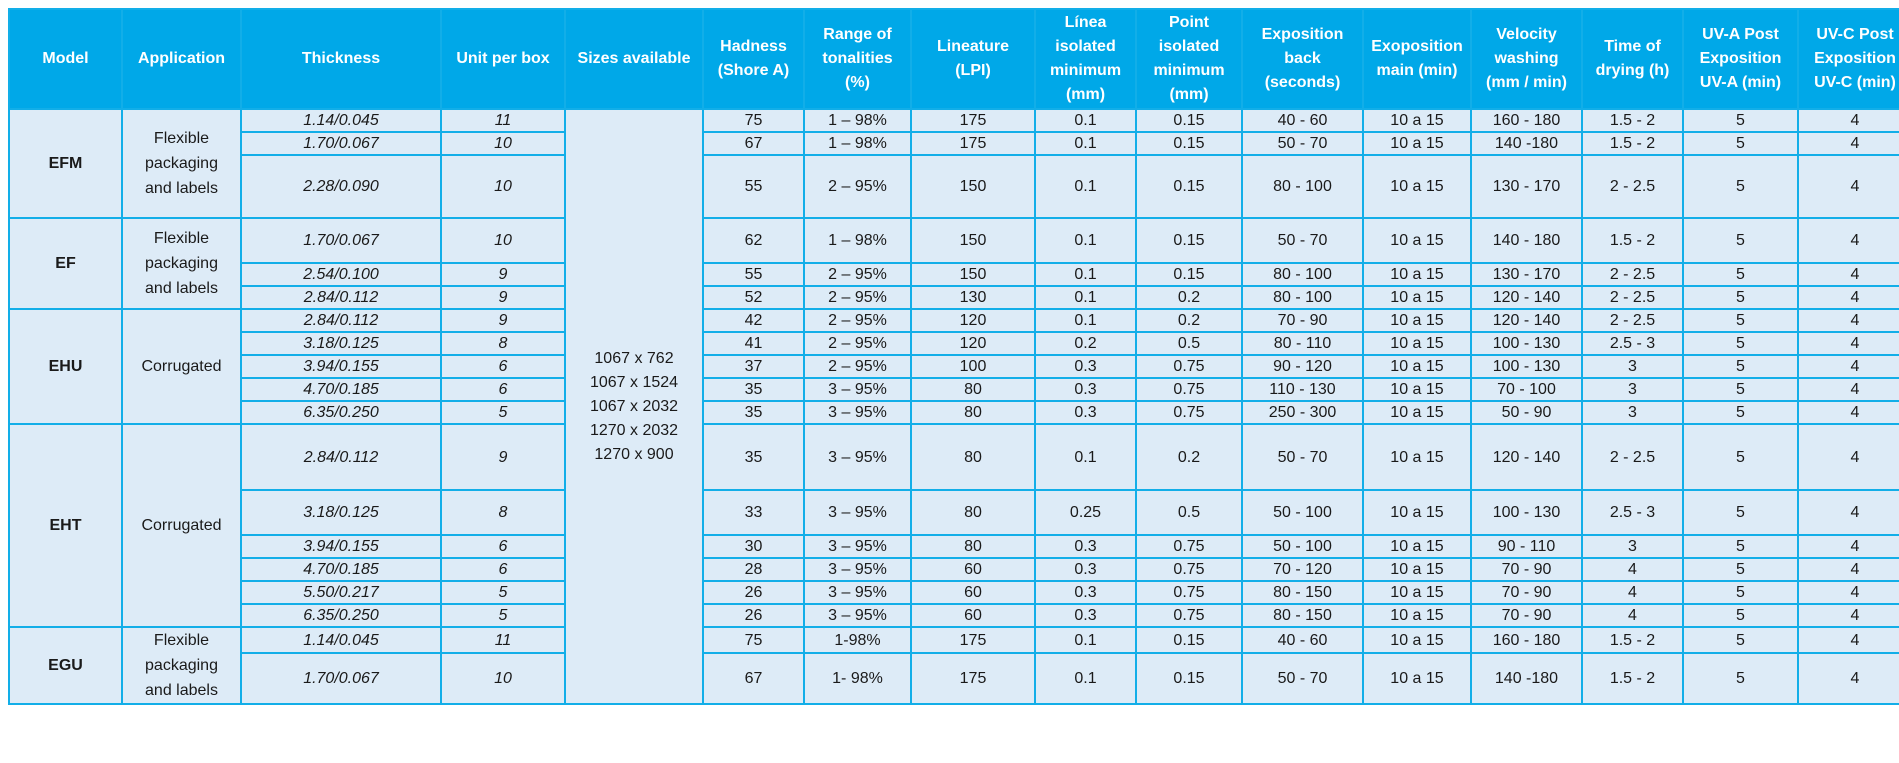 This screenshot has height=763, width=1899. What do you see at coordinates (857, 120) in the screenshot?
I see `tonality-range-cell: 1 – 98%` at bounding box center [857, 120].